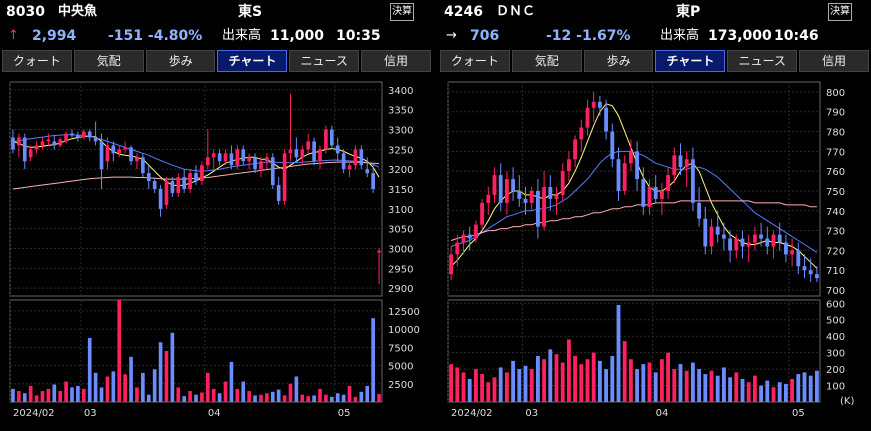 The height and width of the screenshot is (431, 871). Describe the element at coordinates (78, 11) in the screenshot. I see `stock-name: 中央魚` at that location.